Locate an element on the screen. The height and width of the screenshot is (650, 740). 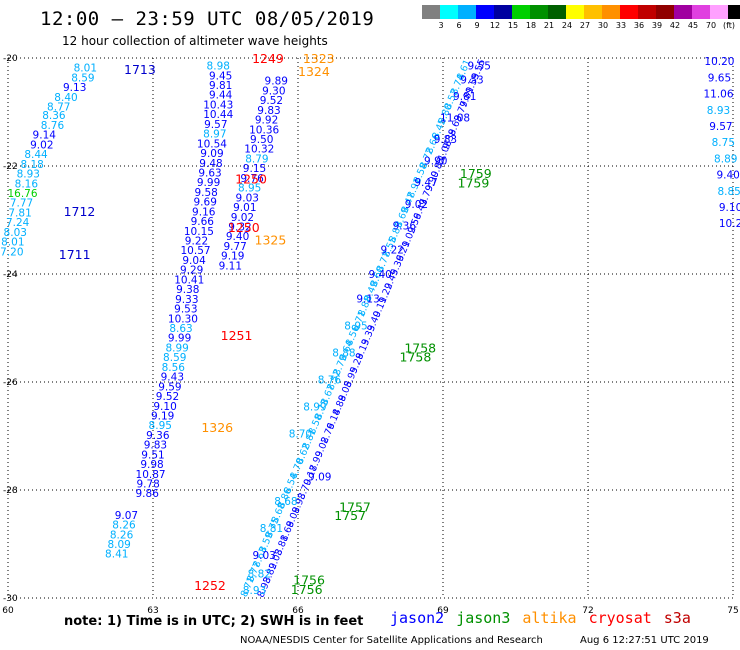
wave-height-label: 10.43 is located at coordinates (218, 105).